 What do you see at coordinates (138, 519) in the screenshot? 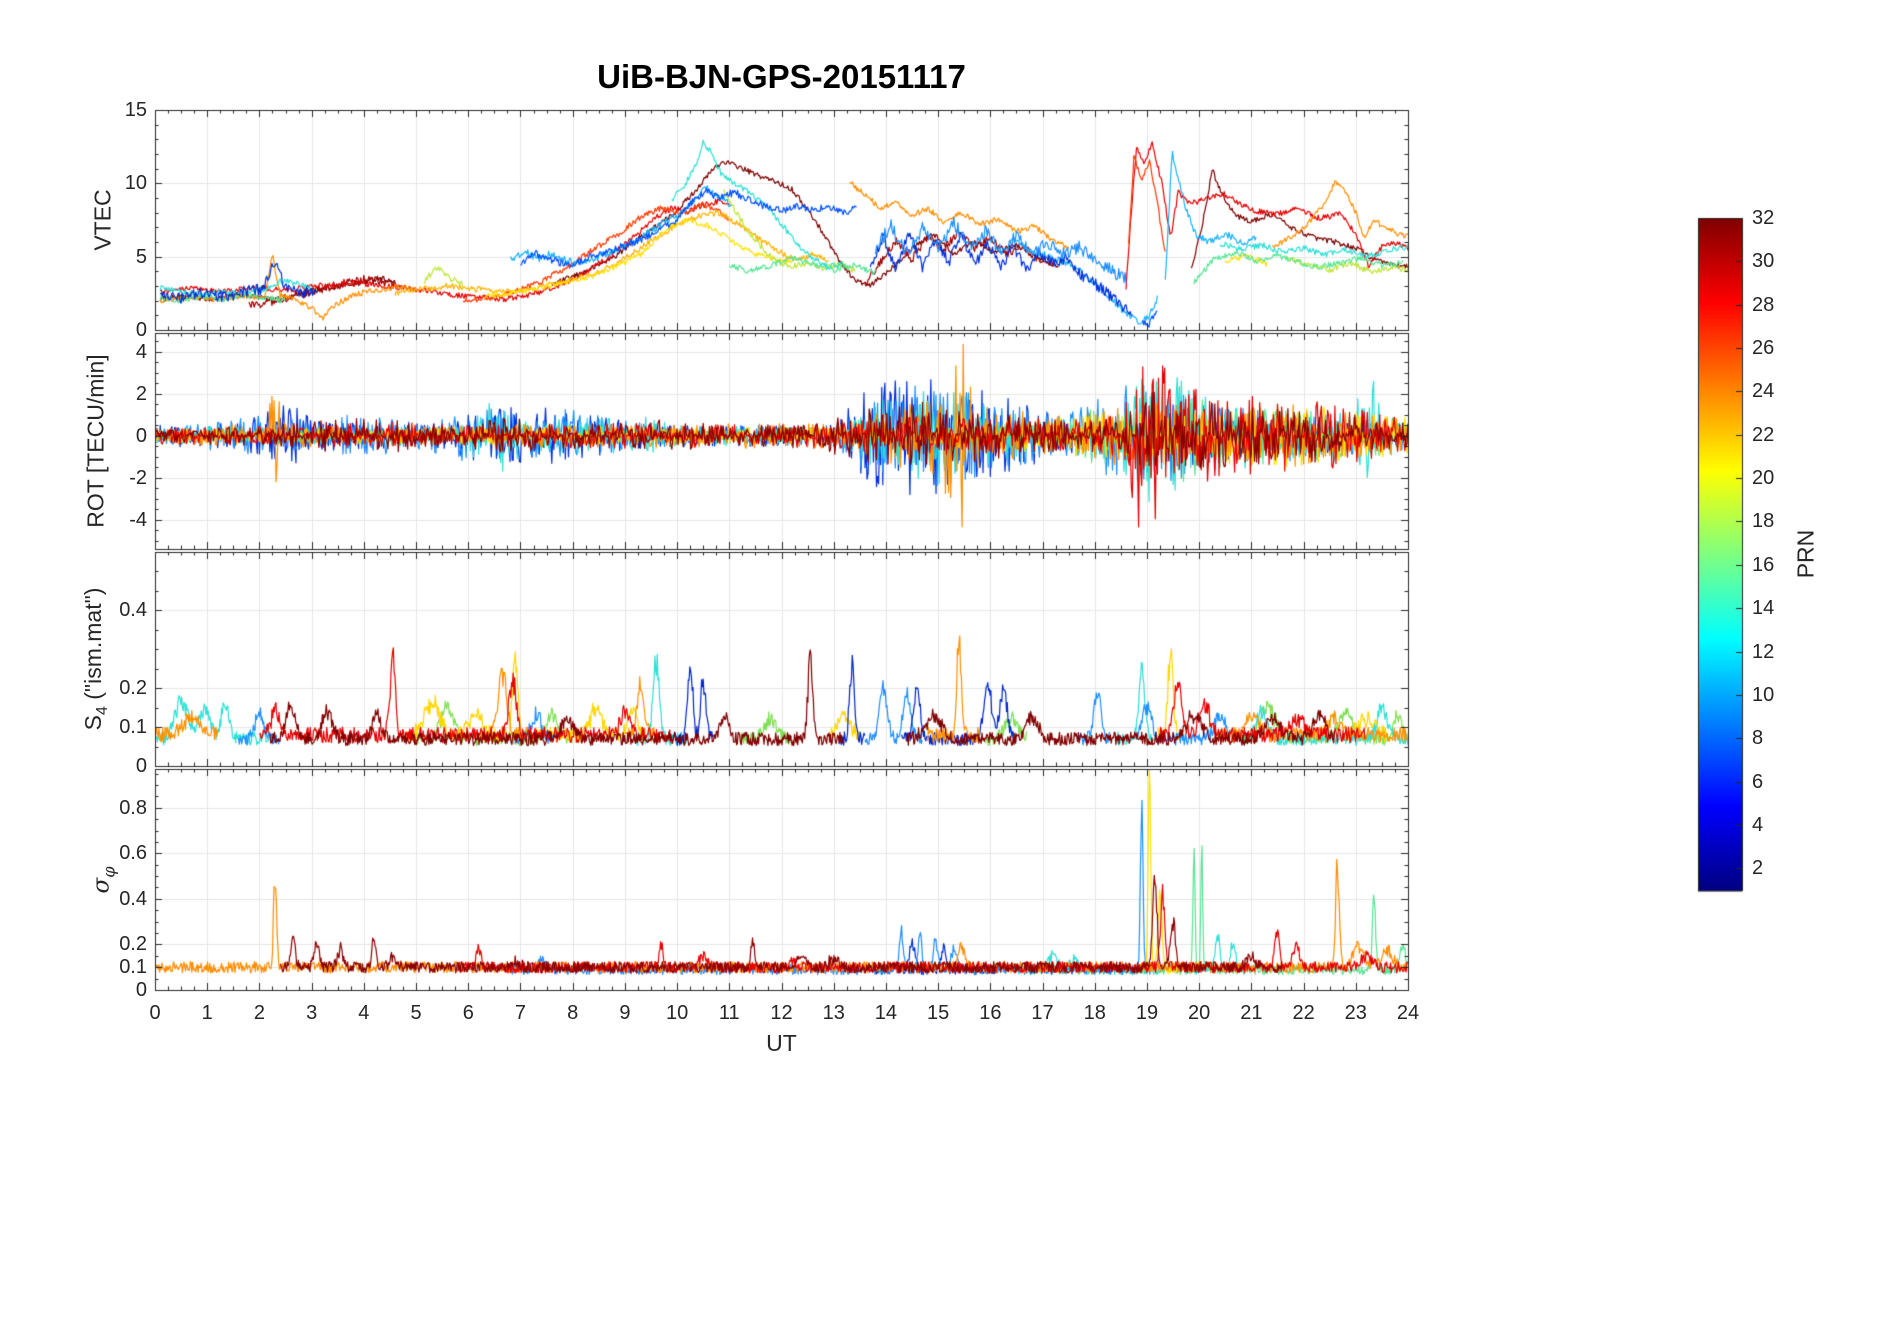
I see `y-tick-label: -4` at bounding box center [138, 519].